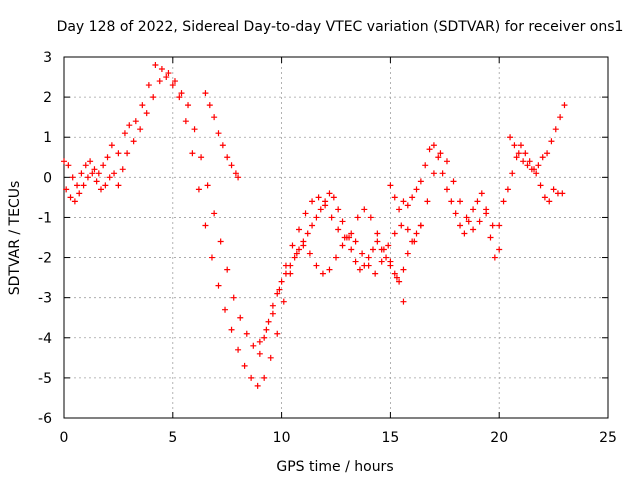 The image size is (640, 480). What do you see at coordinates (15, 238) in the screenshot?
I see `y-axis-label: SDTVAR / TECUs` at bounding box center [15, 238].